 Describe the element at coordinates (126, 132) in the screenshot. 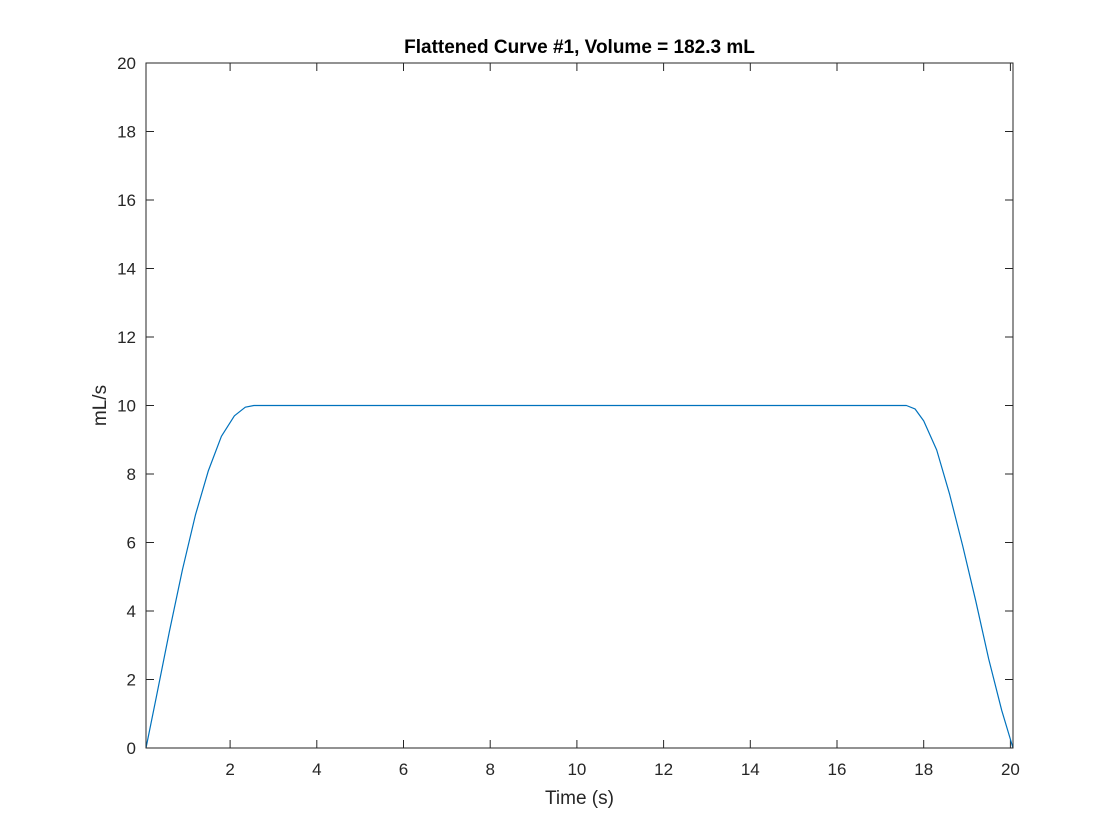

I see `y-tick-label: 18` at that location.